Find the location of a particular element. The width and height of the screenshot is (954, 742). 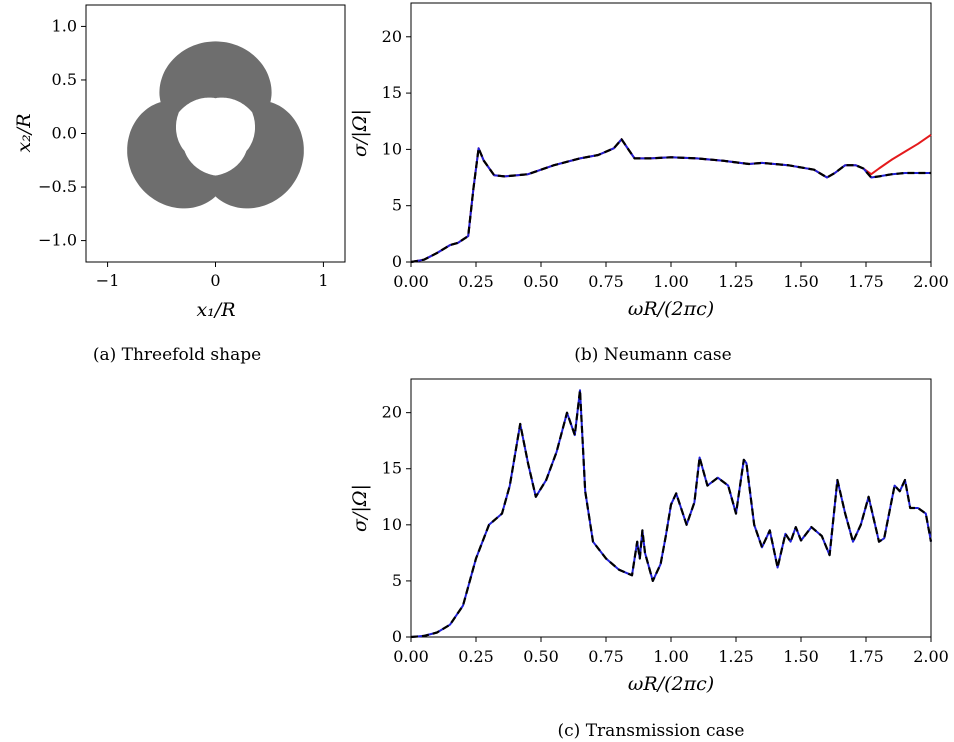

neumann-xtick-label: 0.75 is located at coordinates (606, 281).